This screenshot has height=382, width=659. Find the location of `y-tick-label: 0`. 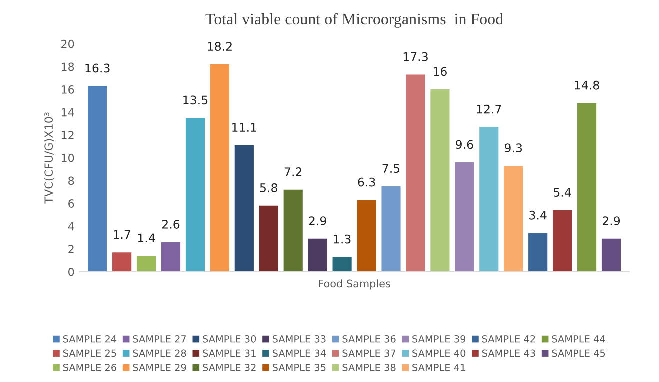

y-tick-label: 0 is located at coordinates (71, 272).